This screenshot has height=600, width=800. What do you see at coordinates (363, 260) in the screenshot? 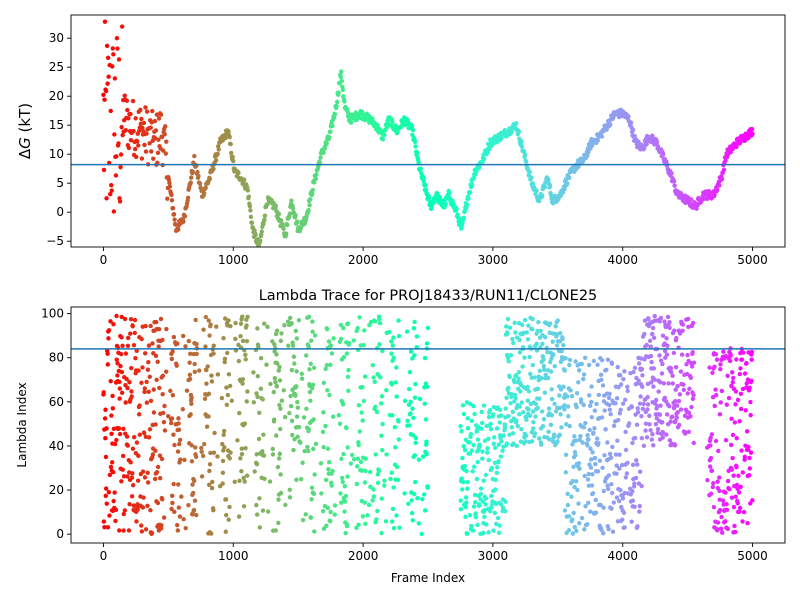
I see `x-tick-label: 2000` at bounding box center [363, 260].